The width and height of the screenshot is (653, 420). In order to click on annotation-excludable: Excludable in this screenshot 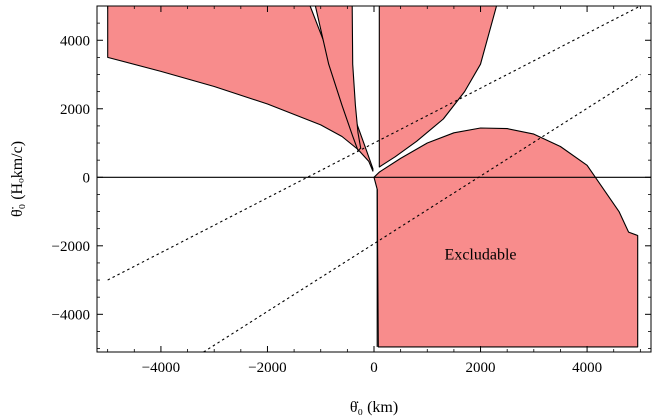, I will do `click(481, 255)`.